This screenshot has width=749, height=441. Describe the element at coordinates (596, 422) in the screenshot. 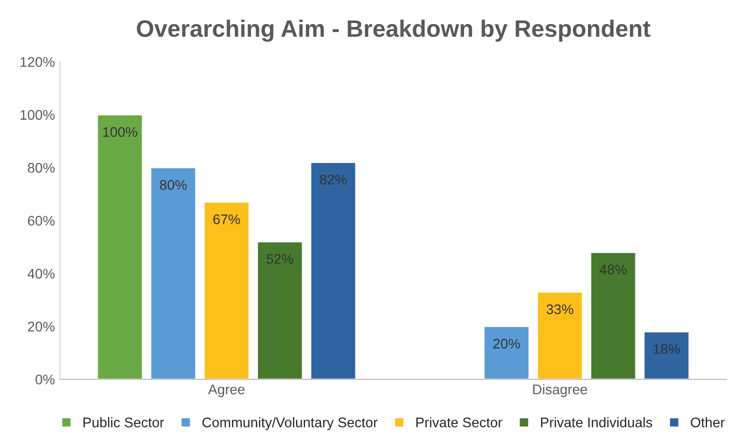

I see `legend-label: Private Individuals` at that location.